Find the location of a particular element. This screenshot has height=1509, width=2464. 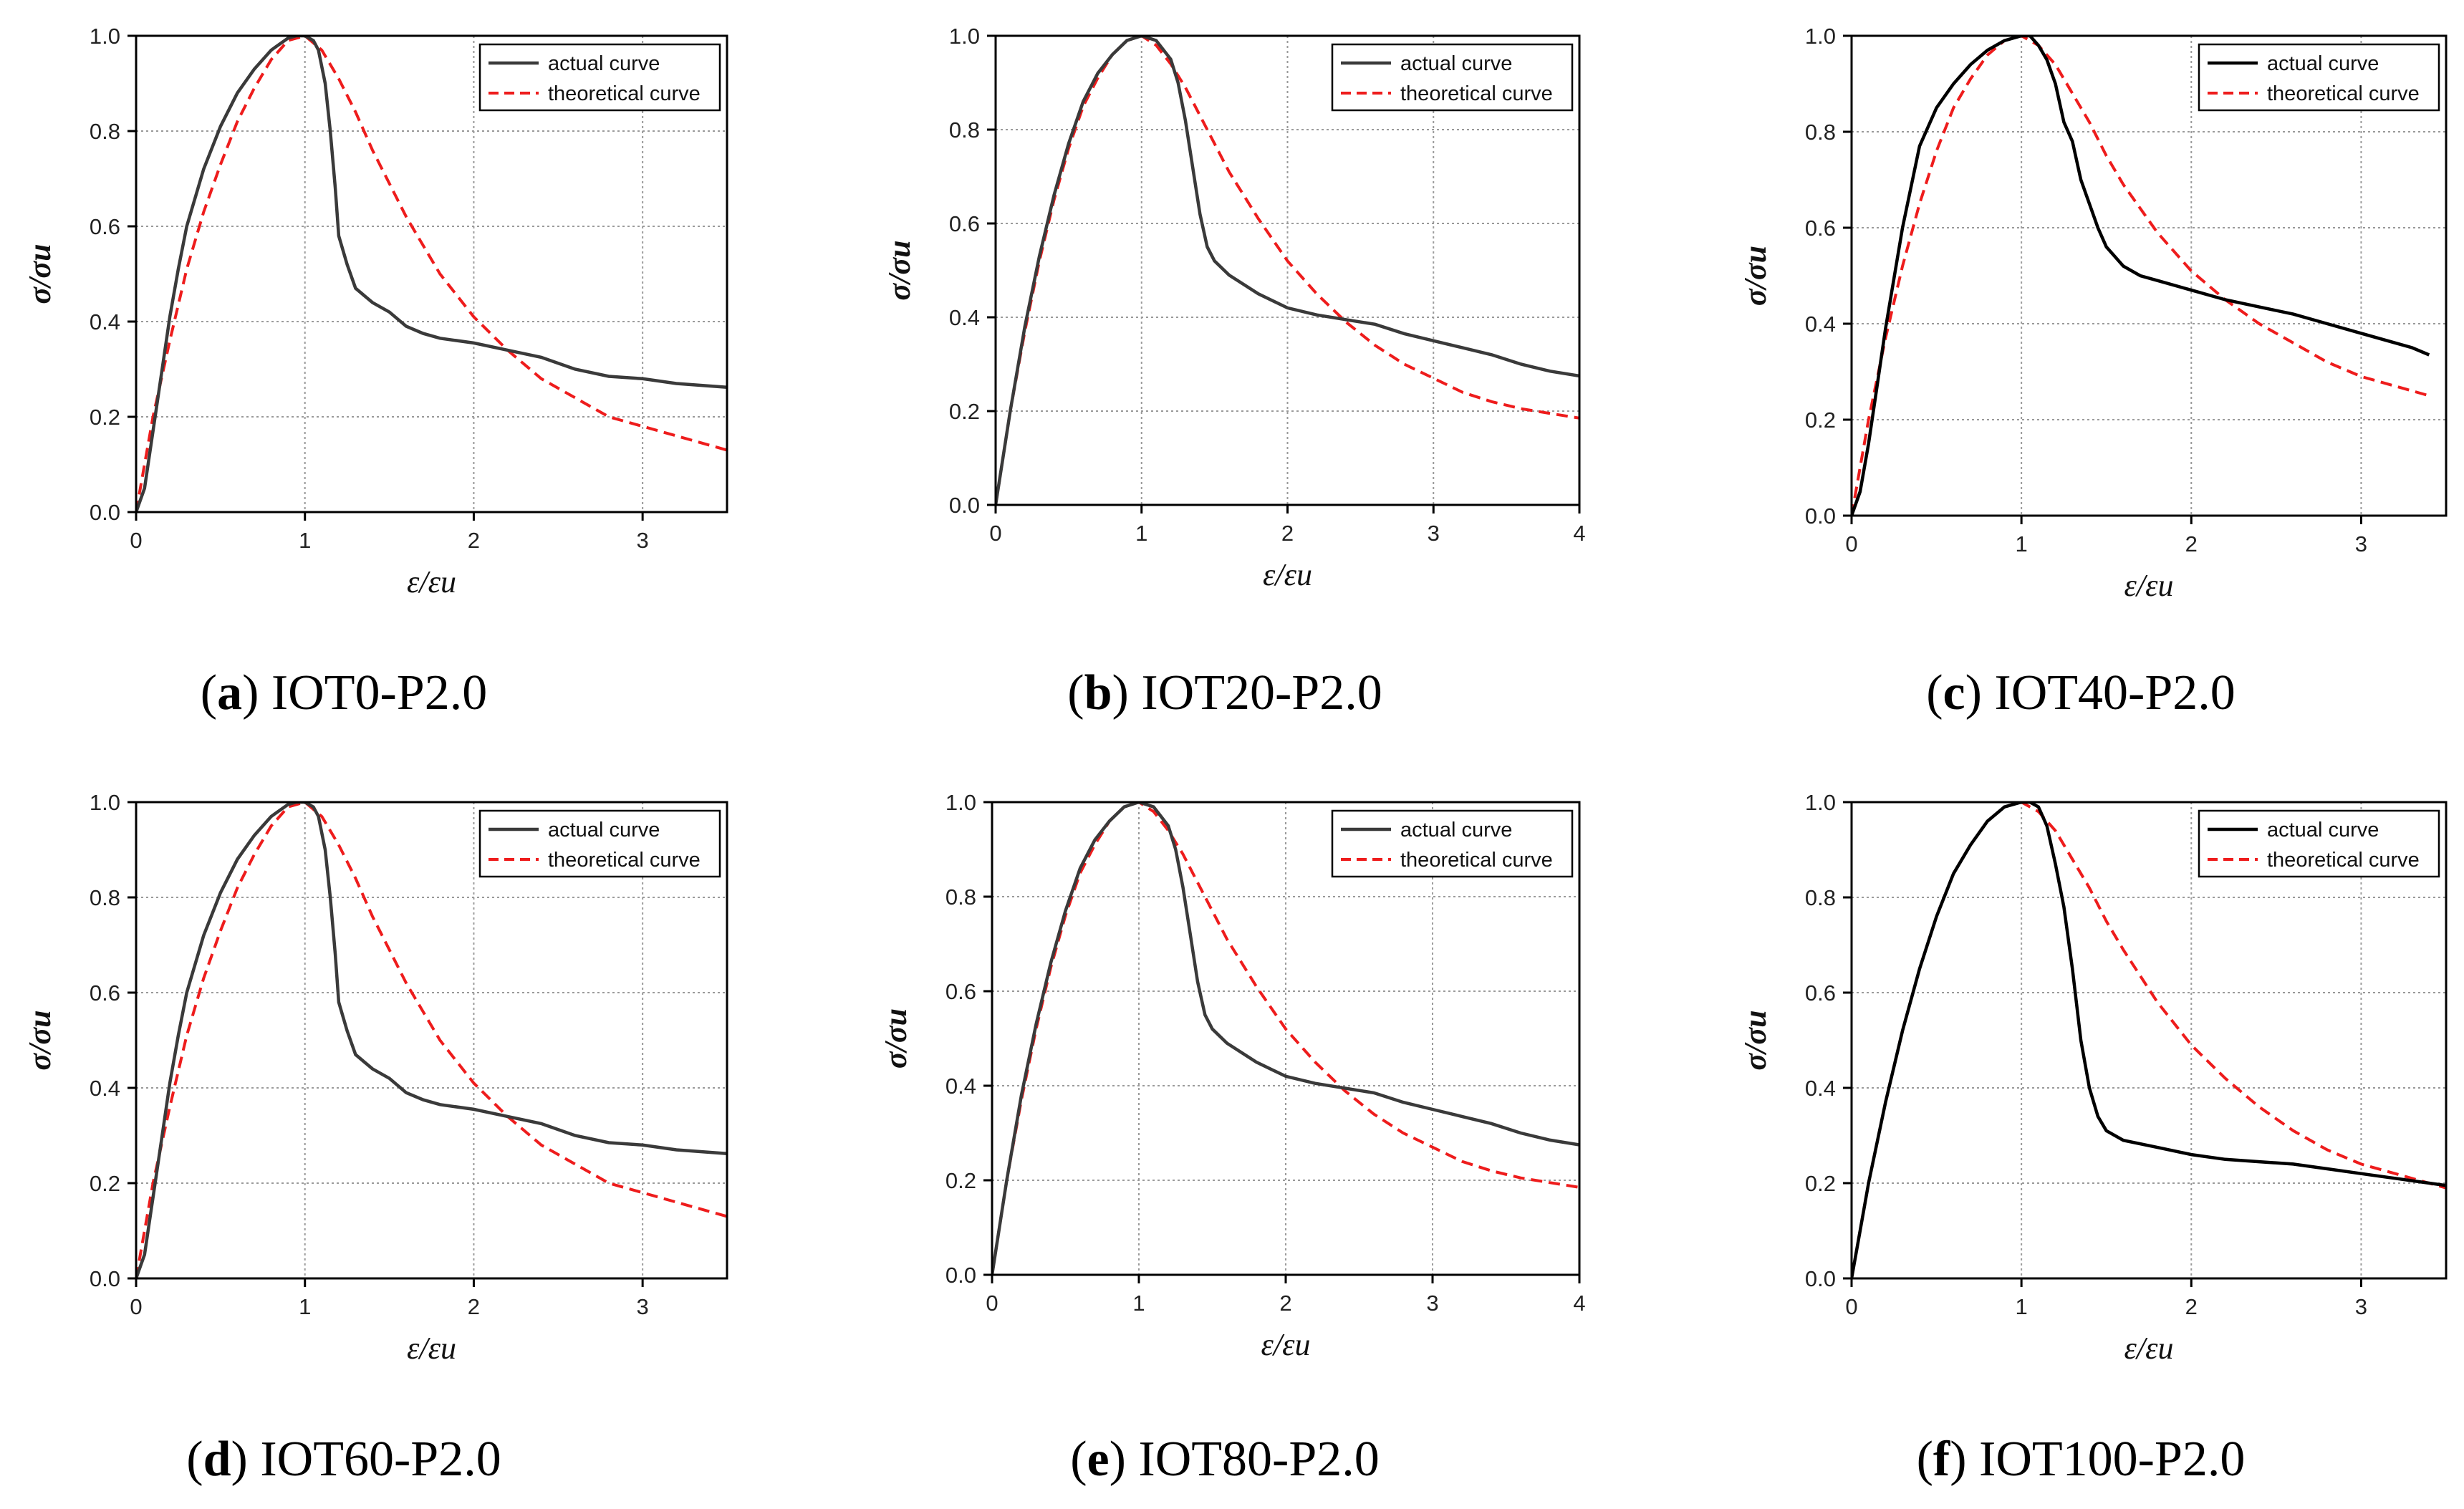

caption-letter: e is located at coordinates (1098, 1459).